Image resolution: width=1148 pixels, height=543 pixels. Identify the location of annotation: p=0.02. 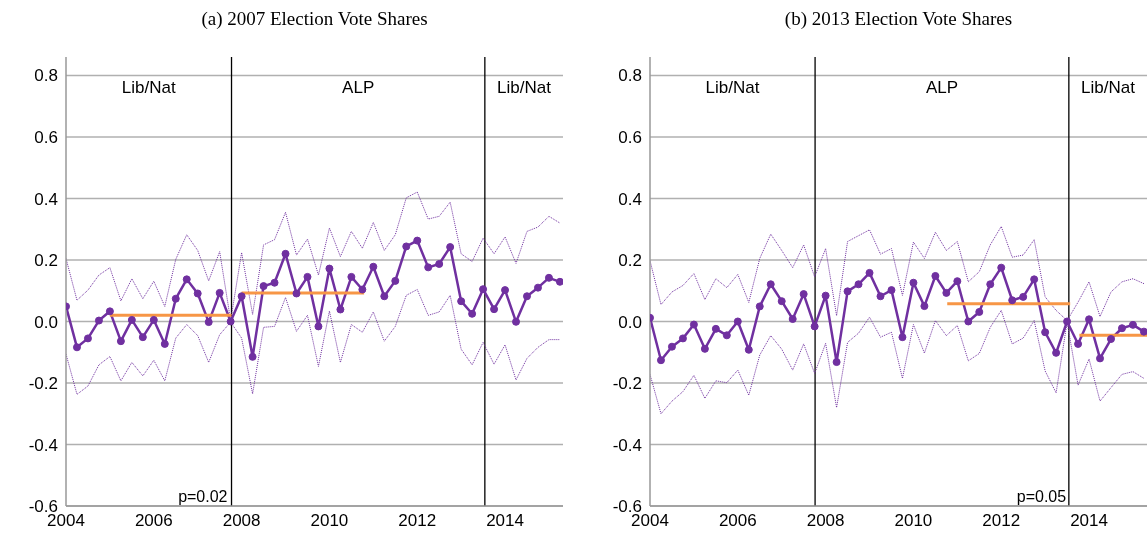
(203, 496).